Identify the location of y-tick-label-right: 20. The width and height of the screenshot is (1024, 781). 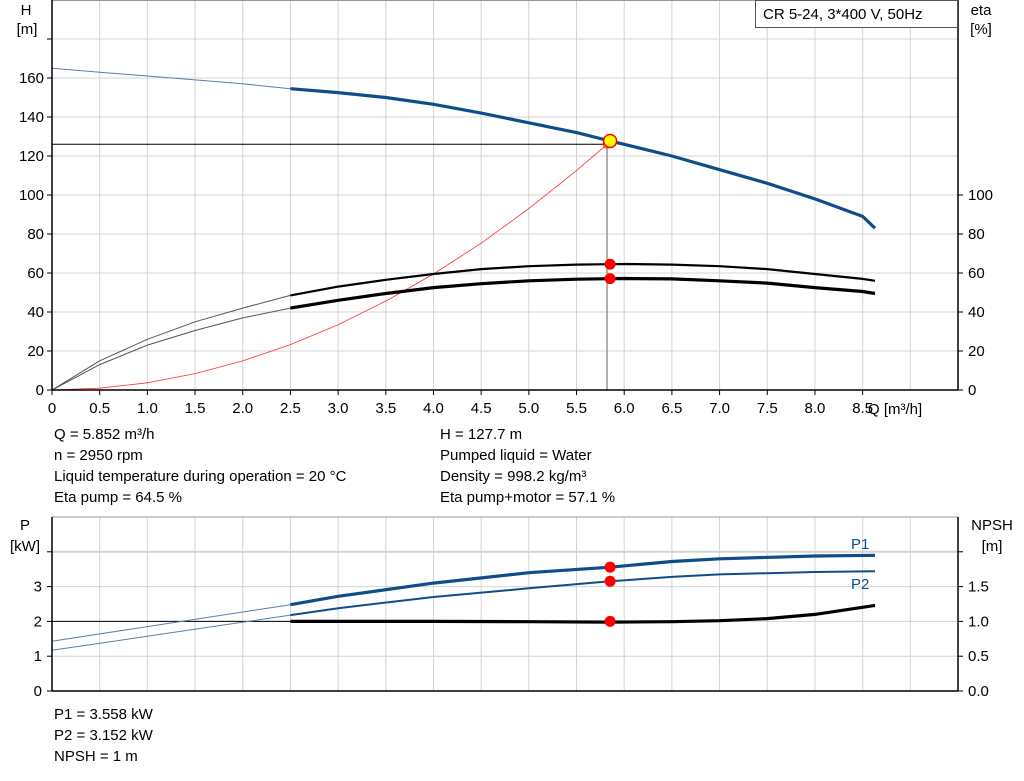
(976, 351).